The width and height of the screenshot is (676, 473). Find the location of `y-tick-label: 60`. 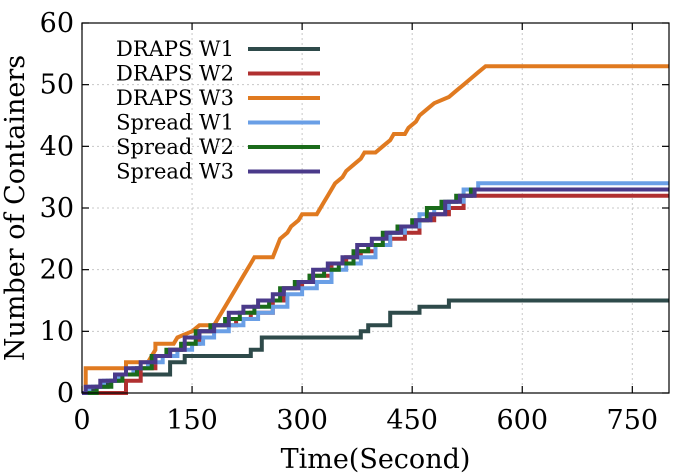

y-tick-label: 60 is located at coordinates (57, 23).